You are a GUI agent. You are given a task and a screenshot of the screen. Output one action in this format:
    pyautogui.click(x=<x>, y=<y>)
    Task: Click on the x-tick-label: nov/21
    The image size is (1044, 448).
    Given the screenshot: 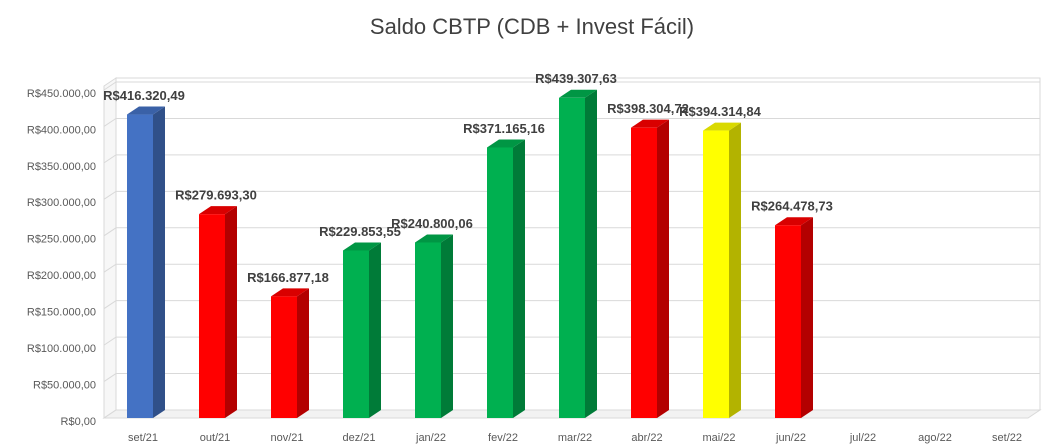 What is the action you would take?
    pyautogui.click(x=286, y=438)
    